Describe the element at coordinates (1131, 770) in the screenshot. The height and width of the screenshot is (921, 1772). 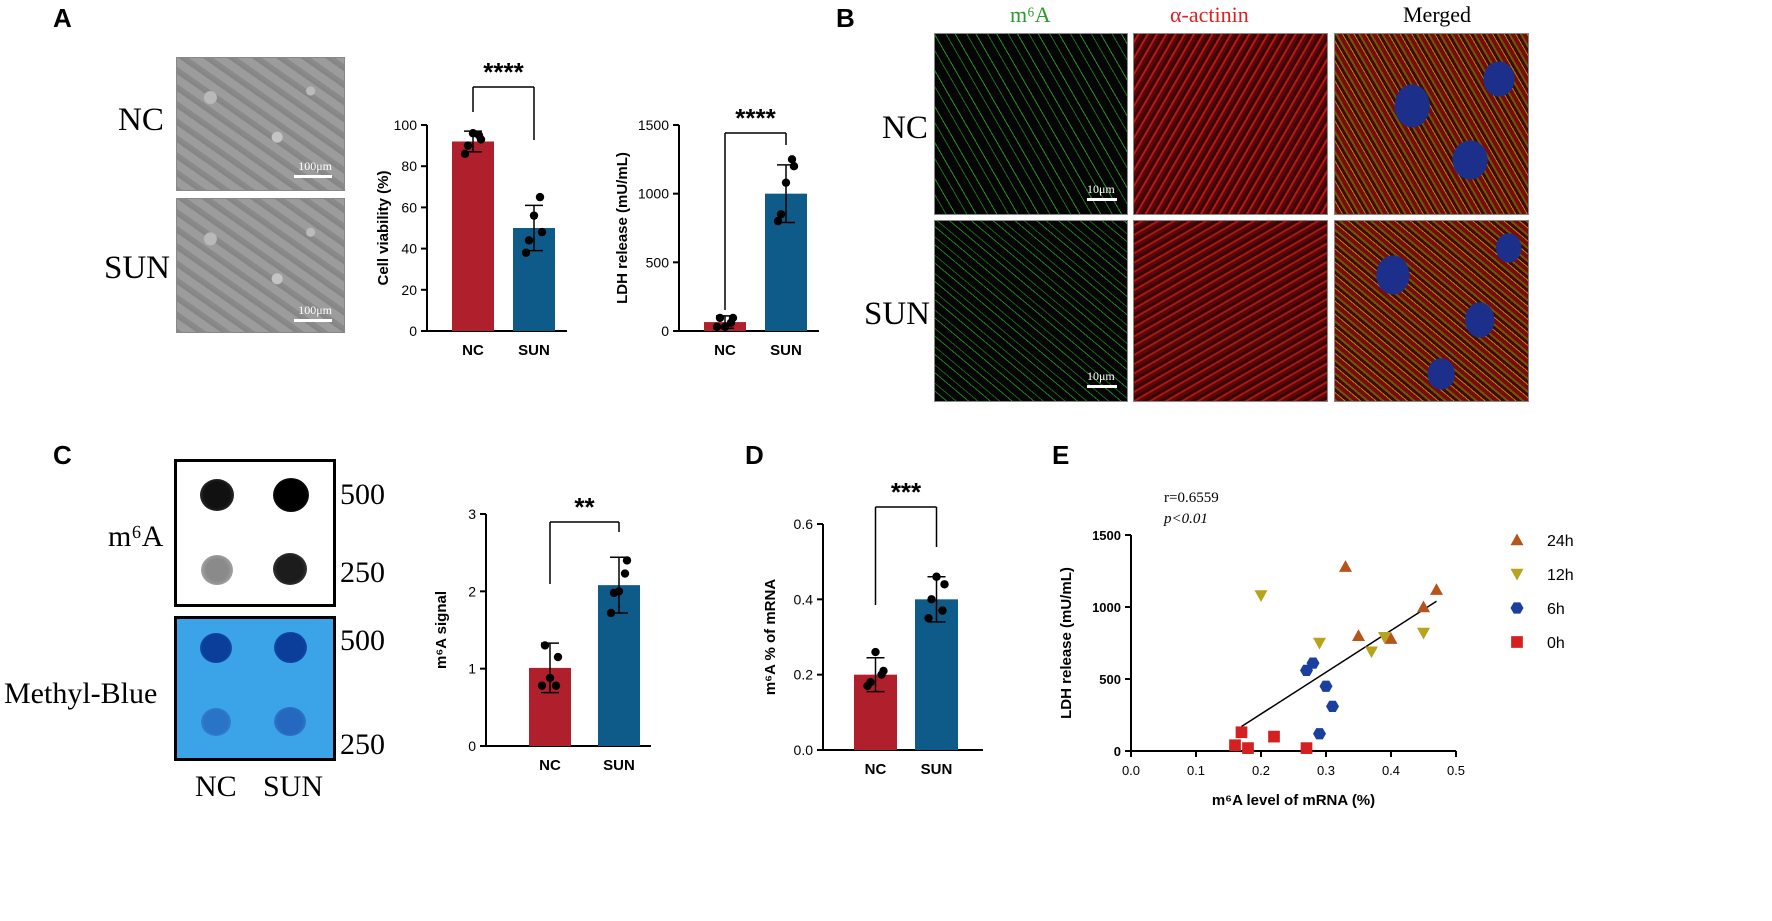
I see `x-tick-label: 0.0` at that location.